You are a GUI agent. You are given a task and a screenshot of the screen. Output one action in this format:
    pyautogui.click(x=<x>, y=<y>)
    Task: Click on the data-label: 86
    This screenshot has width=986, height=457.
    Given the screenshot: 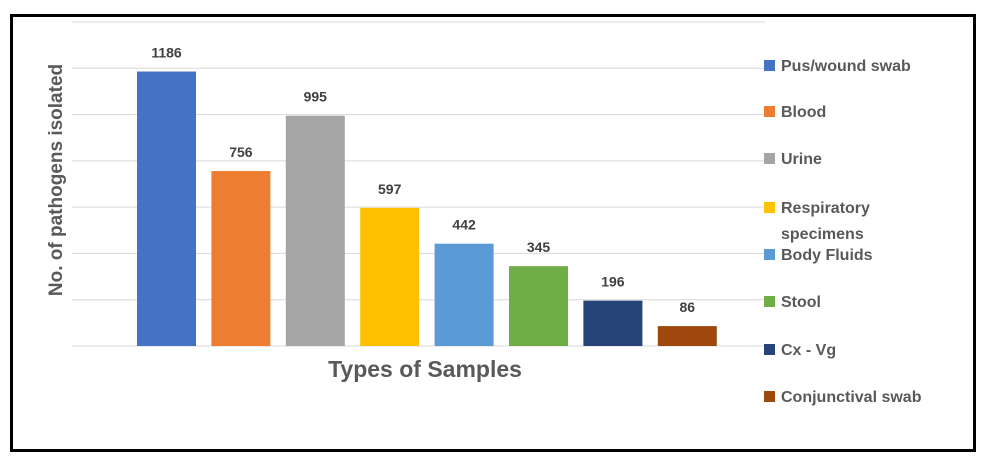 What is the action you would take?
    pyautogui.click(x=688, y=307)
    